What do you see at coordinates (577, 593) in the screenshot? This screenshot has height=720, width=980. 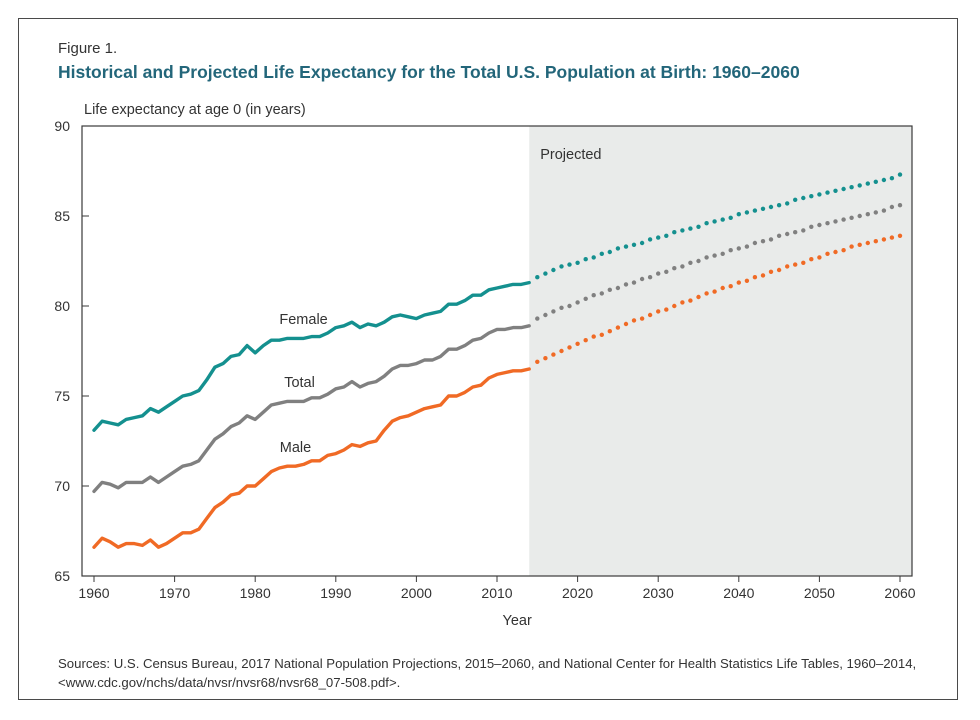 I see `x-tick-label: 2020` at bounding box center [577, 593].